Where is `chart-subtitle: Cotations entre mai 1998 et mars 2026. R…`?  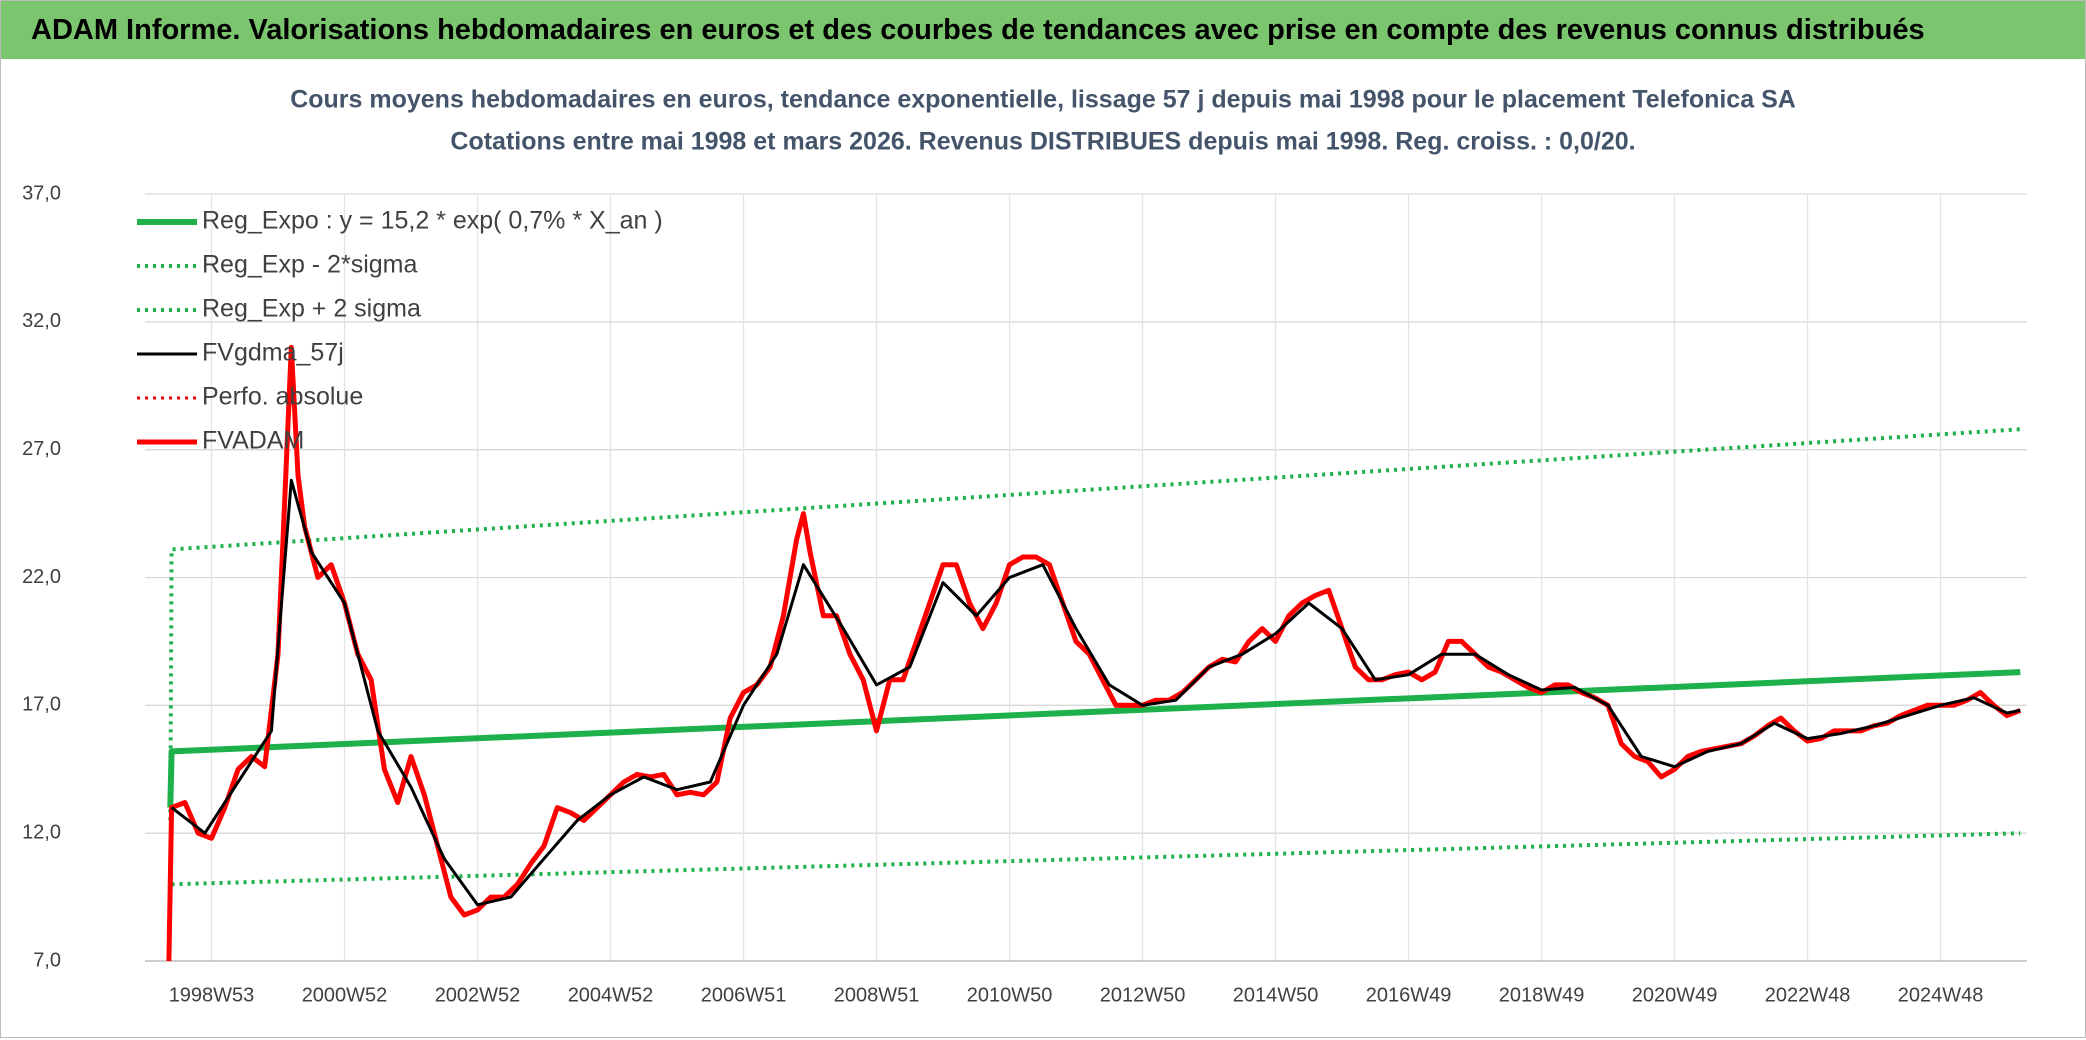 chart-subtitle: Cotations entre mai 1998 et mars 2026. R… is located at coordinates (1042, 142).